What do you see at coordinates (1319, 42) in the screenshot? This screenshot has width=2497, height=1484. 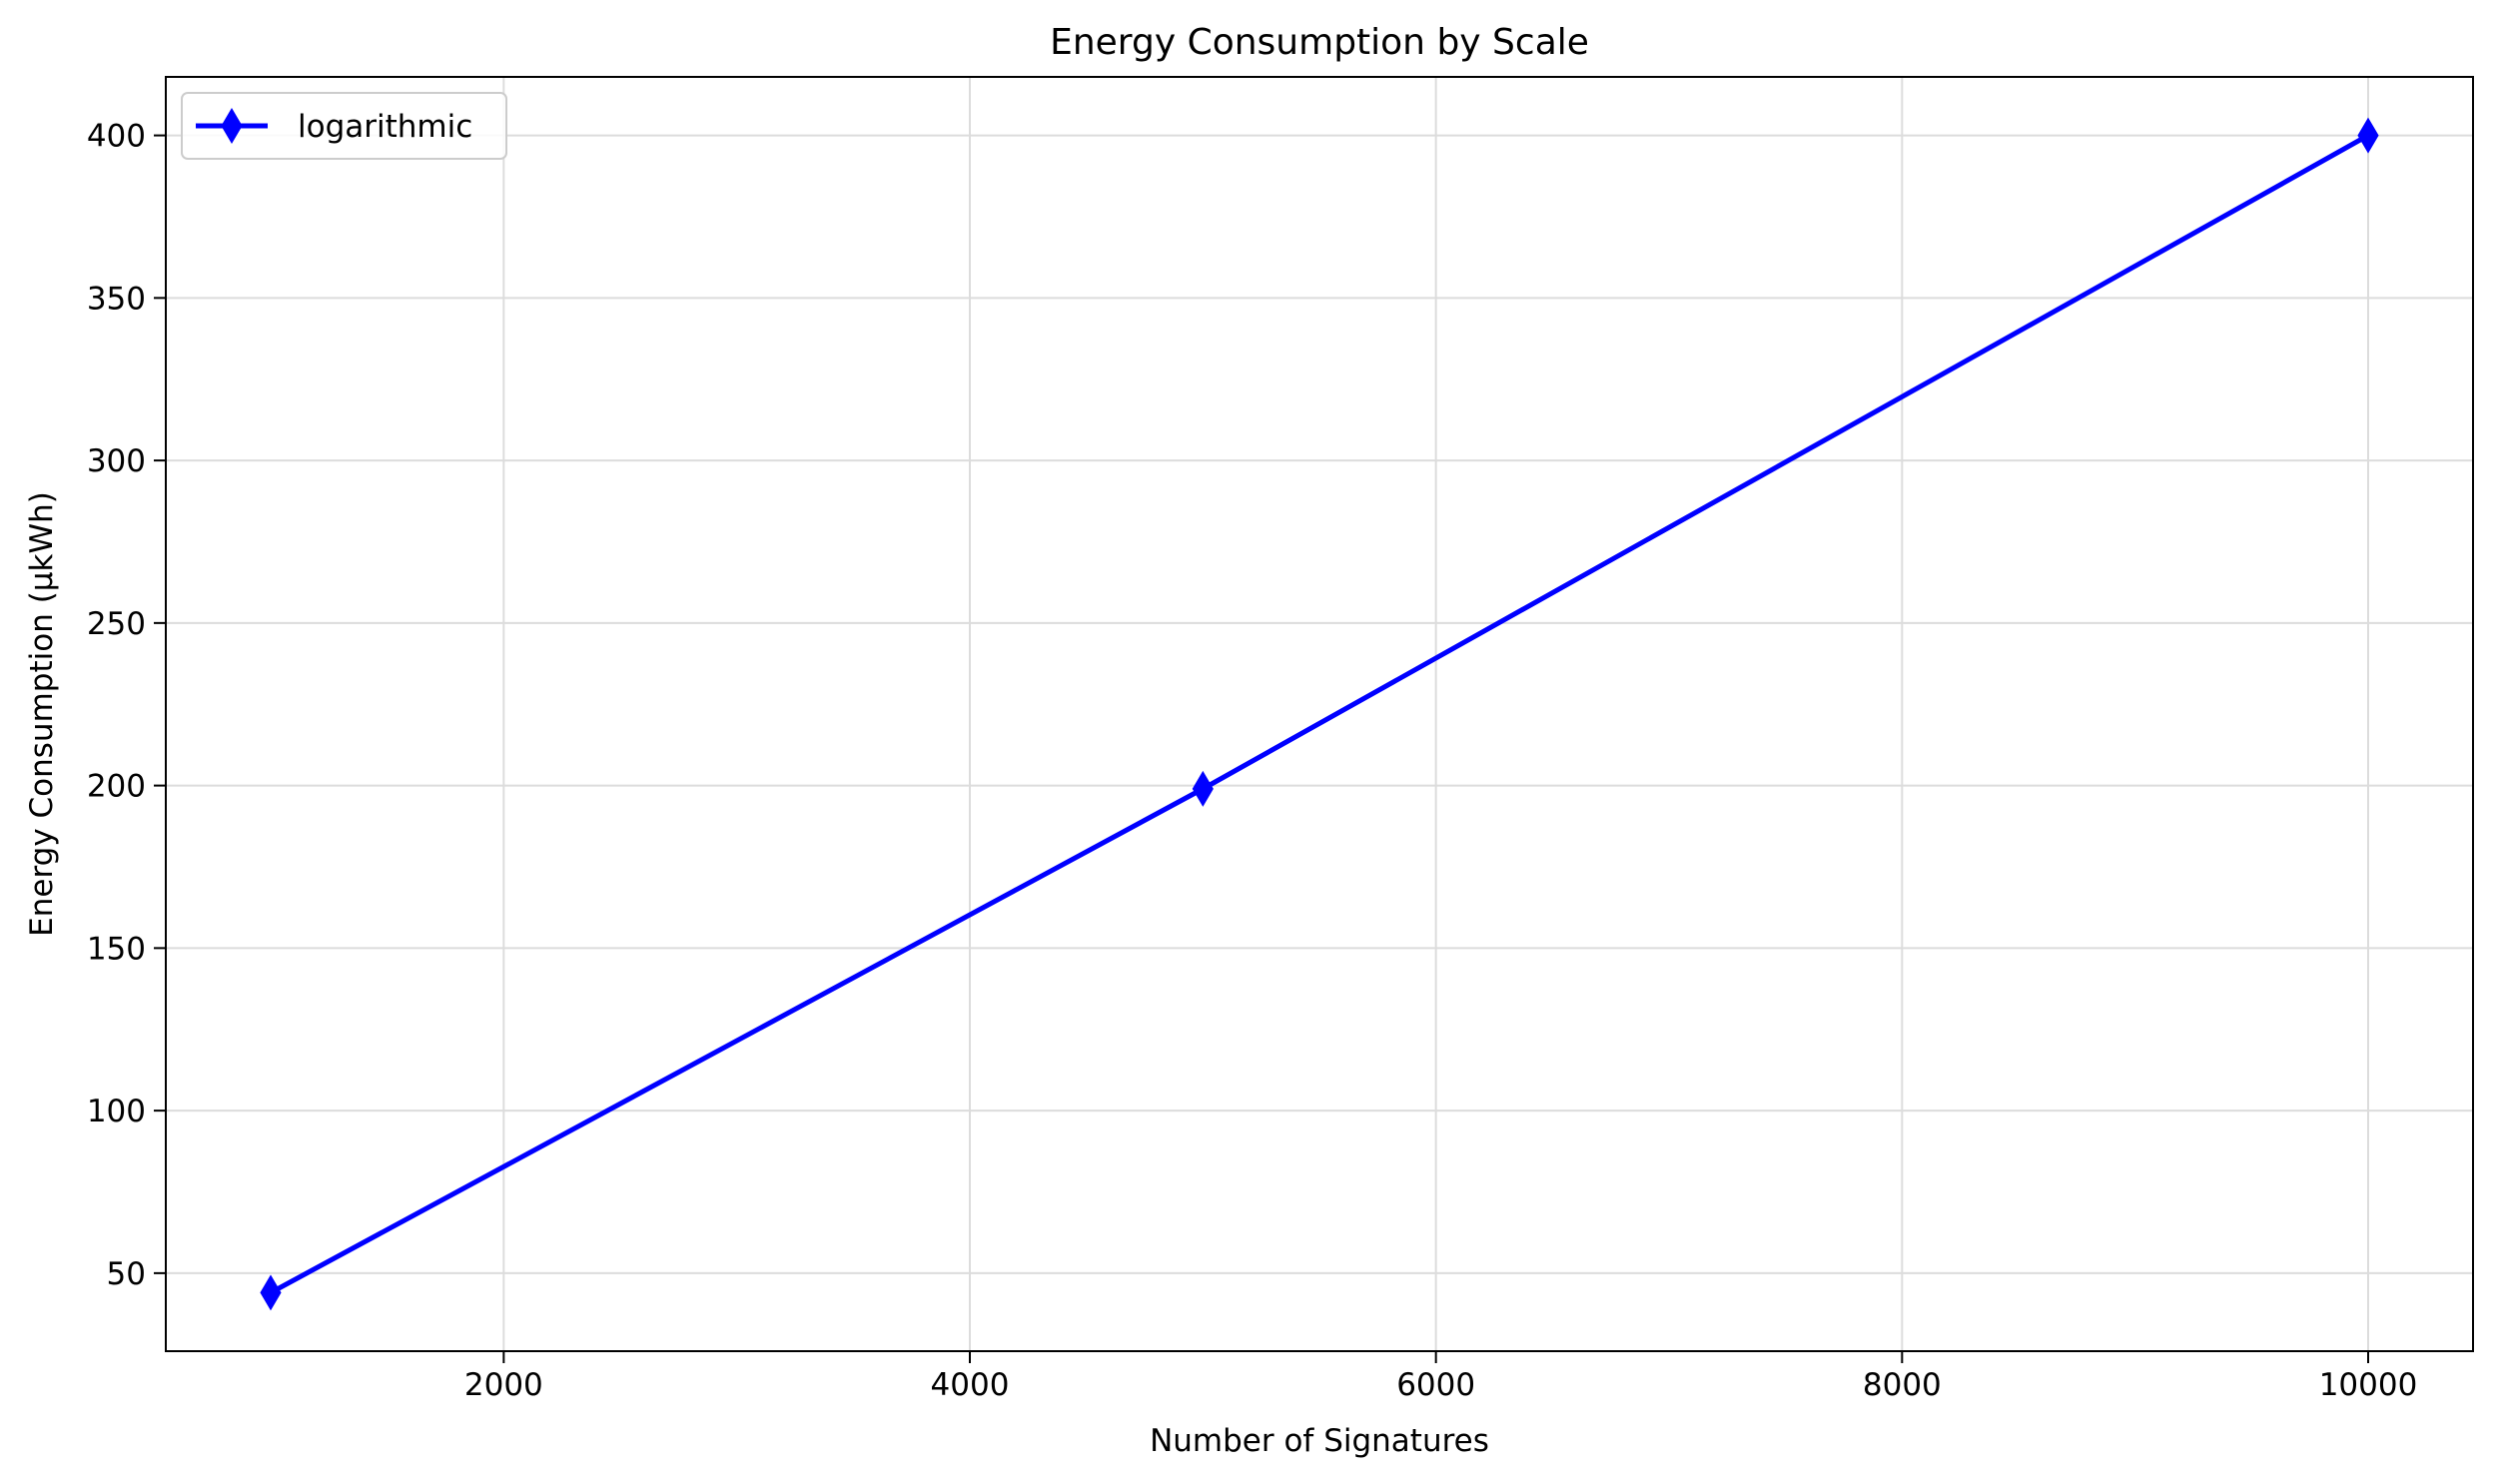 I see `chart-title: Energy Consumption by Scale` at bounding box center [1319, 42].